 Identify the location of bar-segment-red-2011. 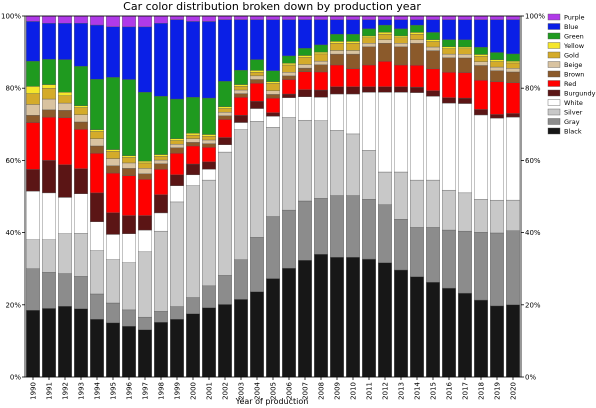
(369, 75).